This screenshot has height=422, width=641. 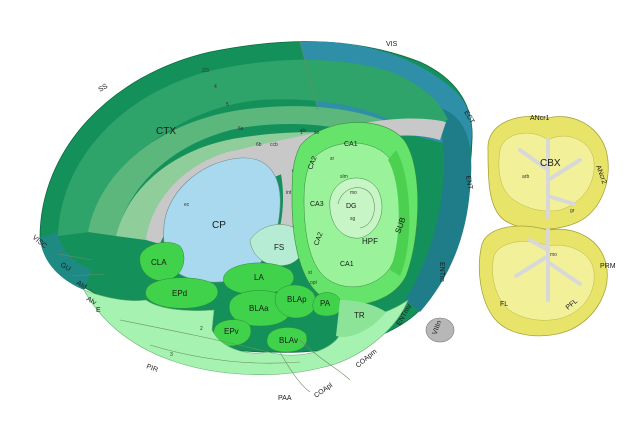 I want to click on label-layer-6b: 6b, so click(x=259, y=145).